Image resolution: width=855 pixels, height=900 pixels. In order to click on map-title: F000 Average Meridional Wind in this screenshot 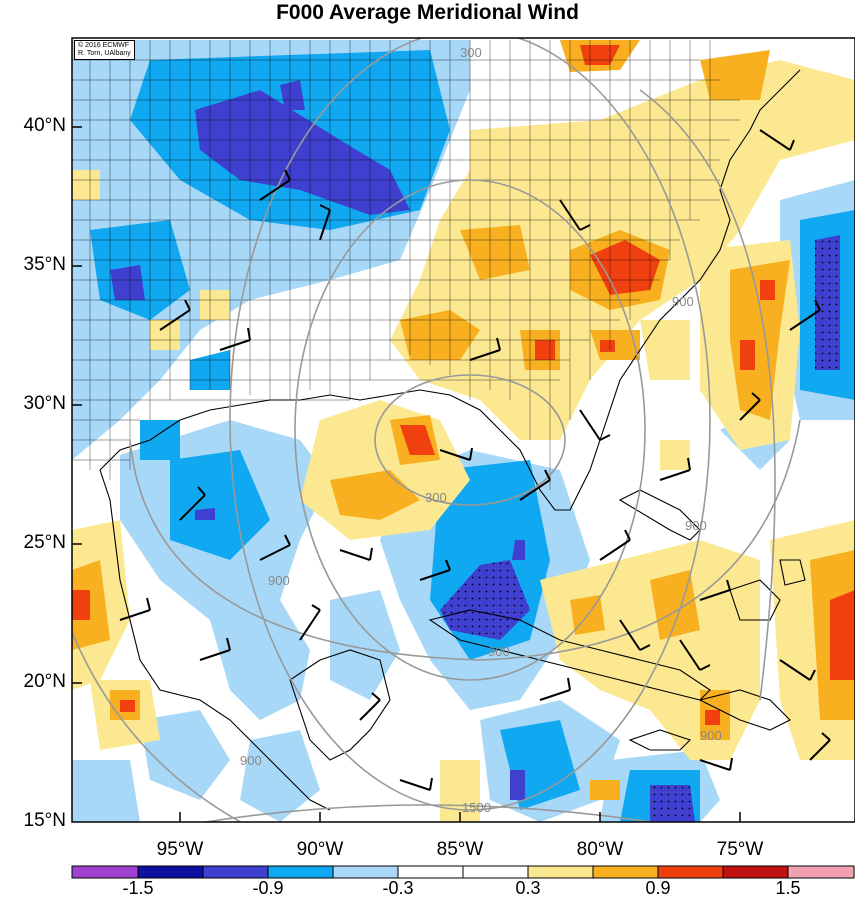, I will do `click(427, 12)`.